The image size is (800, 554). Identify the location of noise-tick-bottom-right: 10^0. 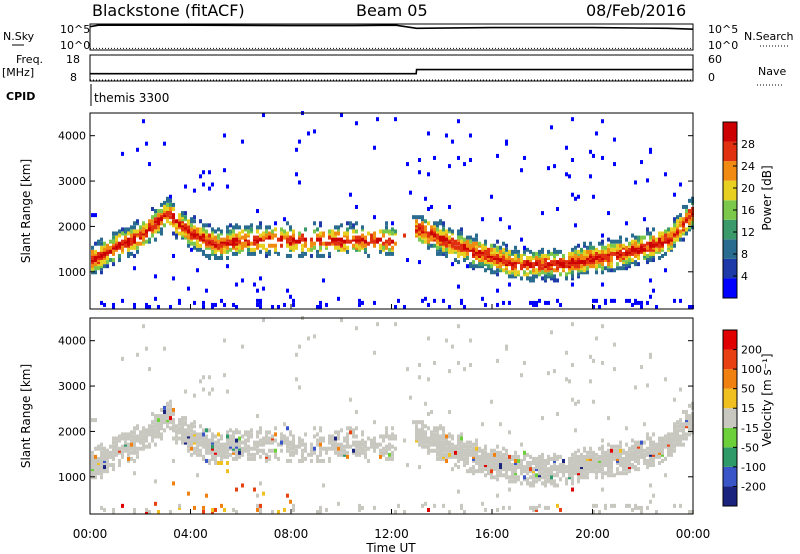
(723, 45).